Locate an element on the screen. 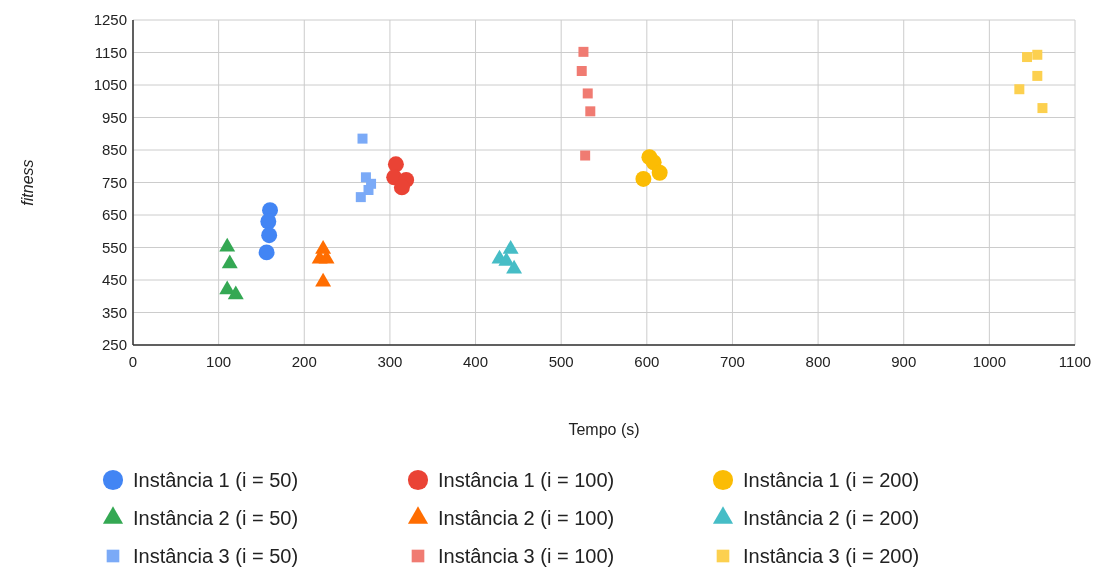  y-tick-label: 750 is located at coordinates (114, 182).